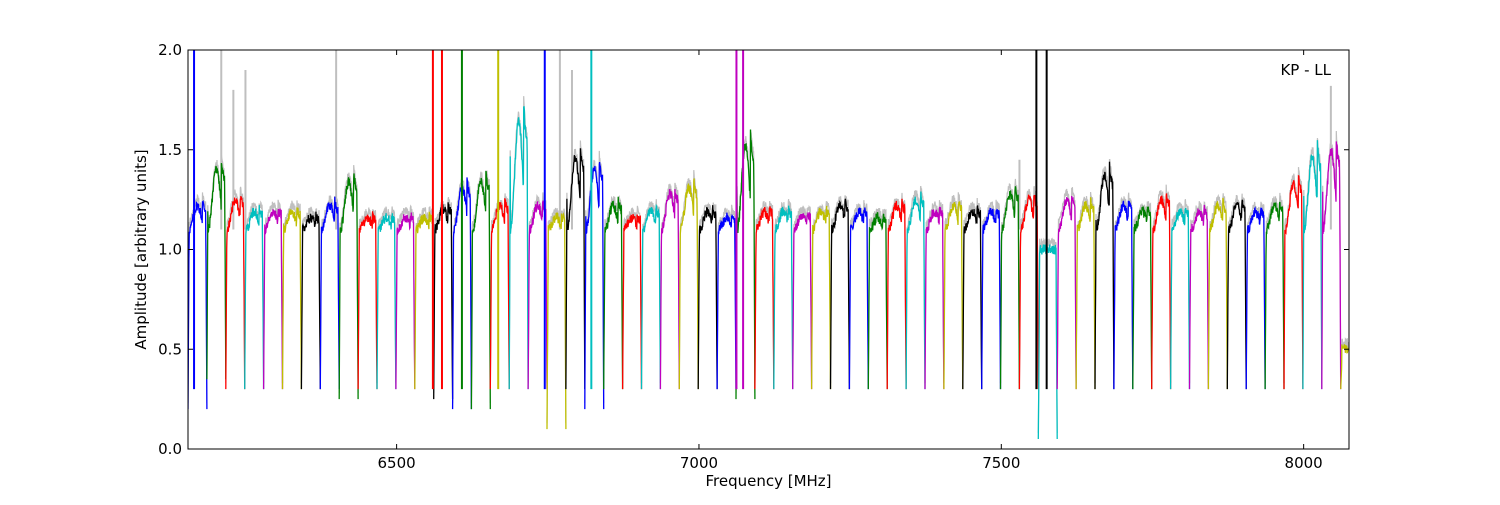 The width and height of the screenshot is (1500, 505). I want to click on y-tick-label: 0.0, so click(170, 449).